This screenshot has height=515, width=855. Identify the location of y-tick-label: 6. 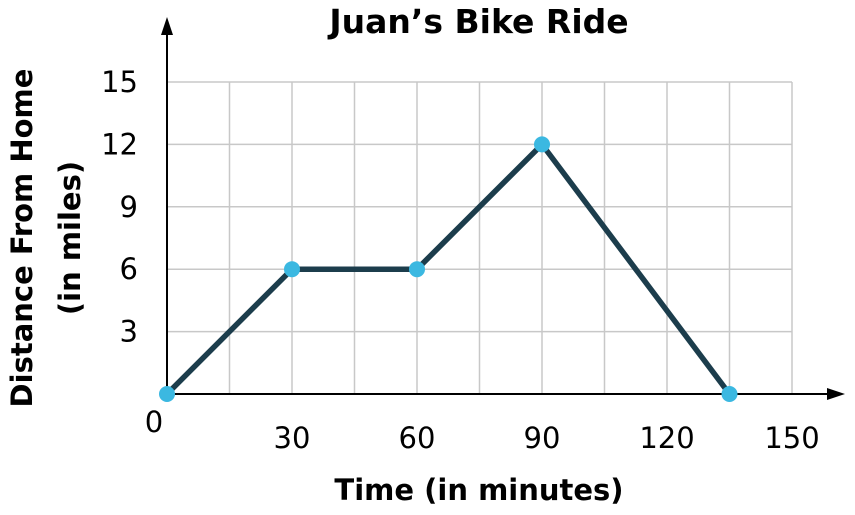
(129, 269).